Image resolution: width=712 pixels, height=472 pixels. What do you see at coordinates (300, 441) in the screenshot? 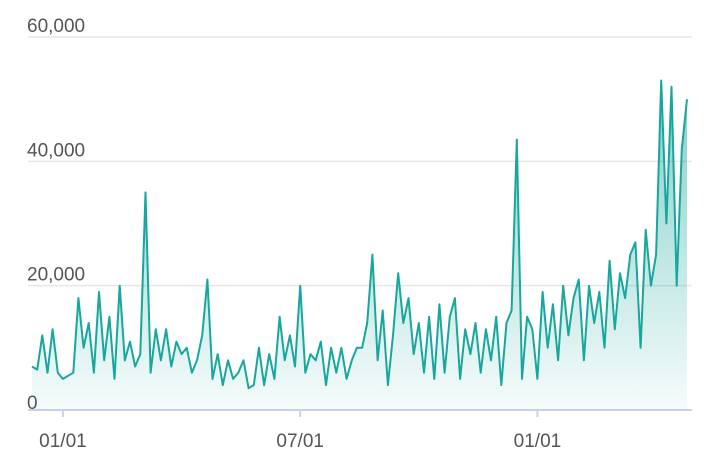
I see `x-tick-label: 07/01` at bounding box center [300, 441].